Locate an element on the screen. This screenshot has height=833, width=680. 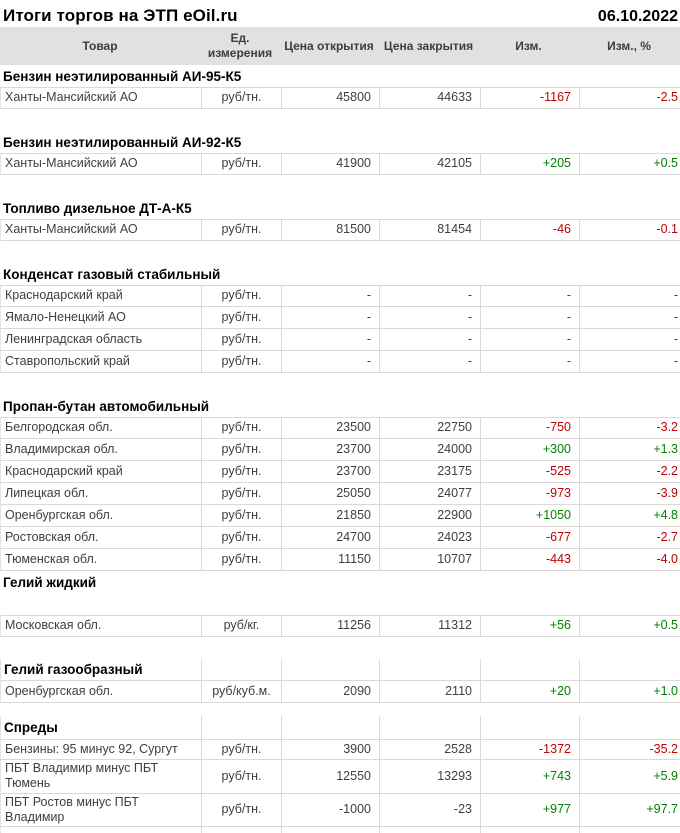
change-cell: +1050 is located at coordinates (529, 515).